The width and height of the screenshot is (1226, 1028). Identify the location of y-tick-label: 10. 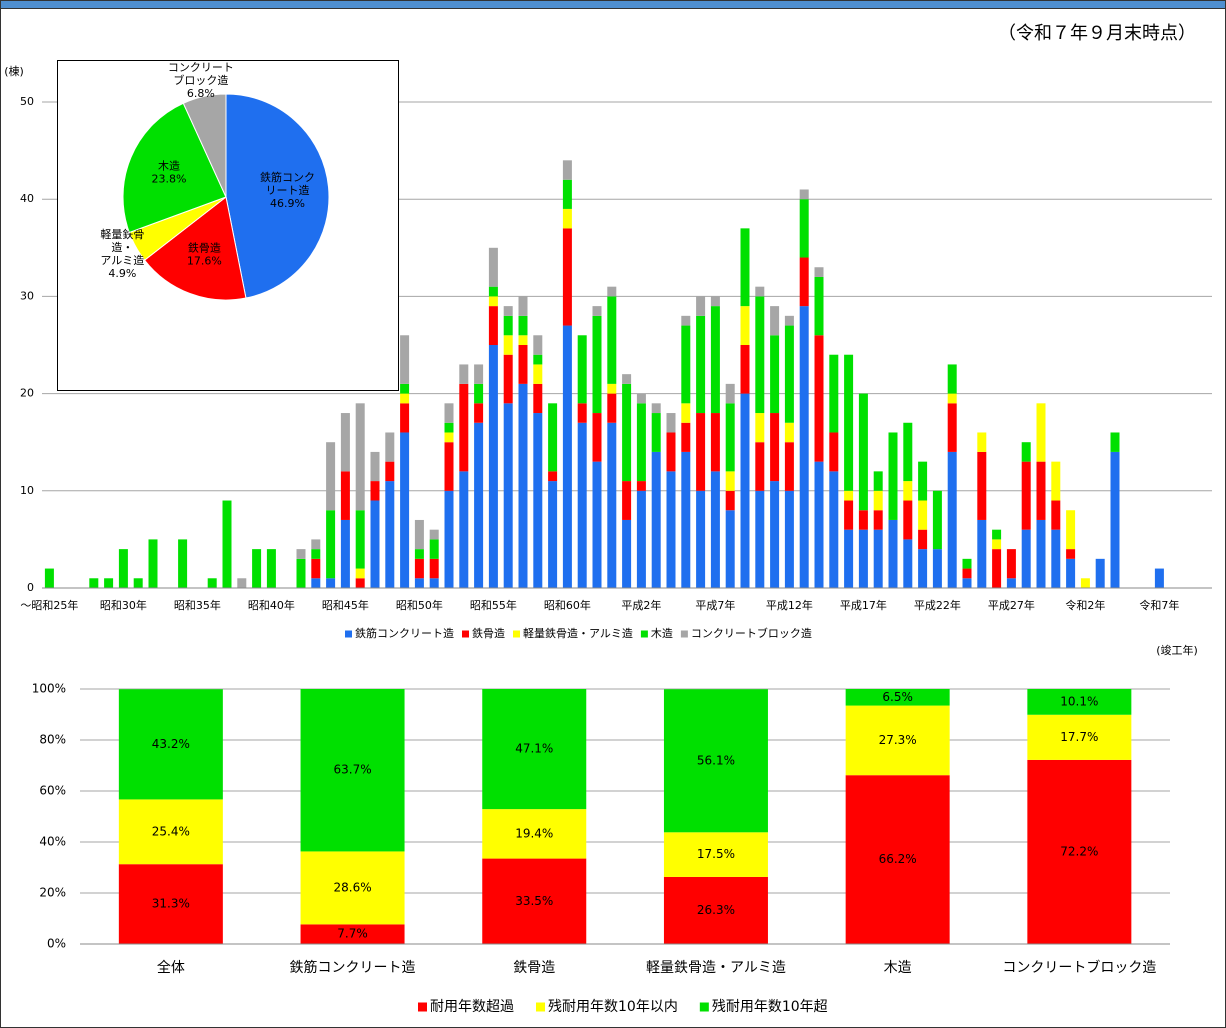
(27, 490).